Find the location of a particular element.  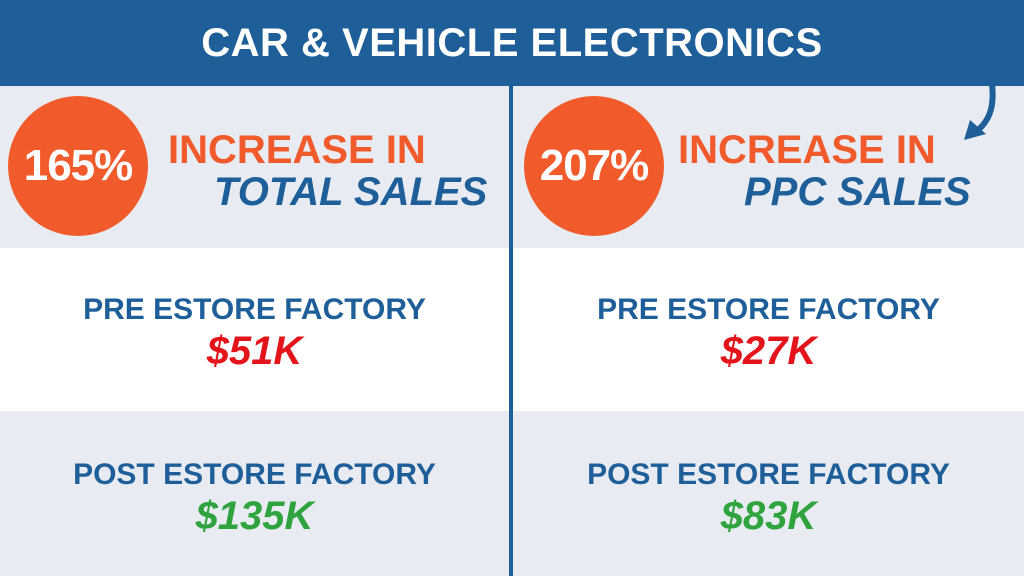

header-banner: CAR & VEHICLE ELECTRONICS is located at coordinates (512, 43).